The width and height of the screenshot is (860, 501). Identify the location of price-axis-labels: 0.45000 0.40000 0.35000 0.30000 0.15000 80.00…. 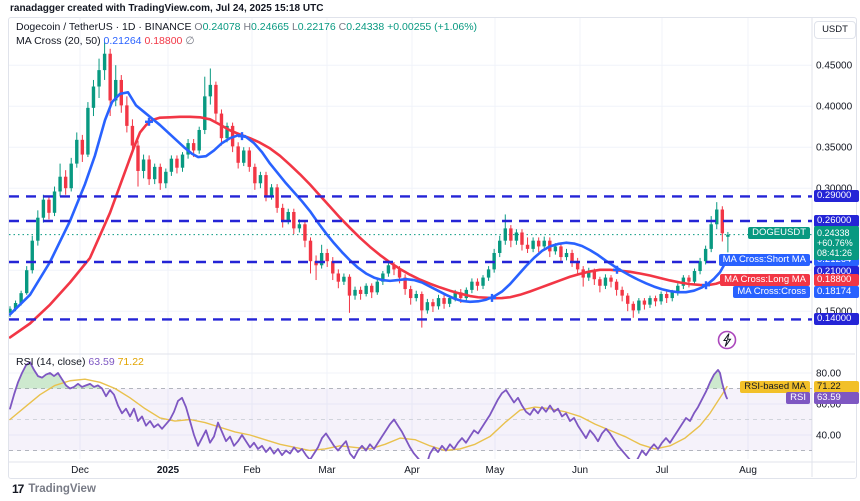
(834, 251).